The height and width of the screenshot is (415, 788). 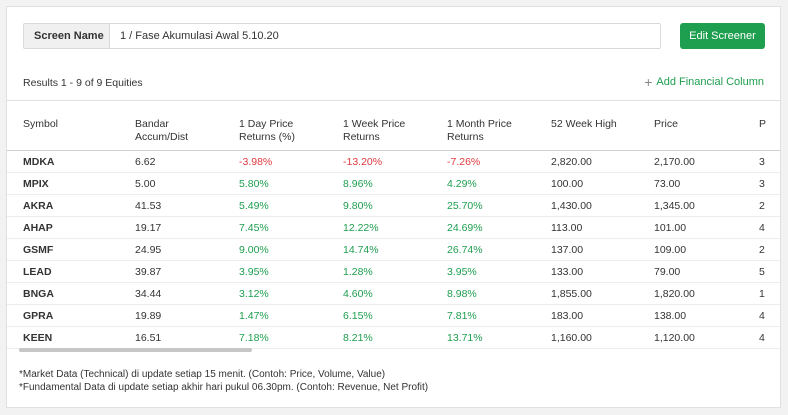 I want to click on cell-price: 1,820.00, so click(x=674, y=294).